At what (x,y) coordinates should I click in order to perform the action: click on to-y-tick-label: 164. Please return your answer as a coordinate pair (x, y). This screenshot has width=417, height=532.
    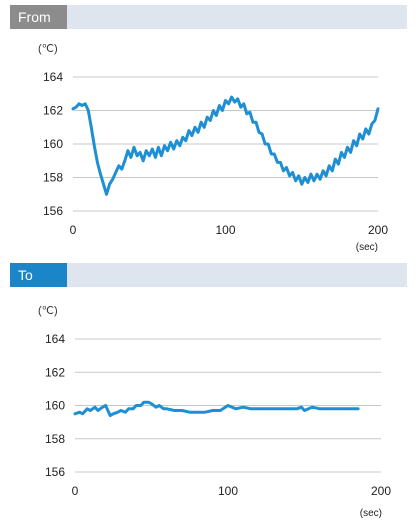
    Looking at the image, I should click on (55, 339).